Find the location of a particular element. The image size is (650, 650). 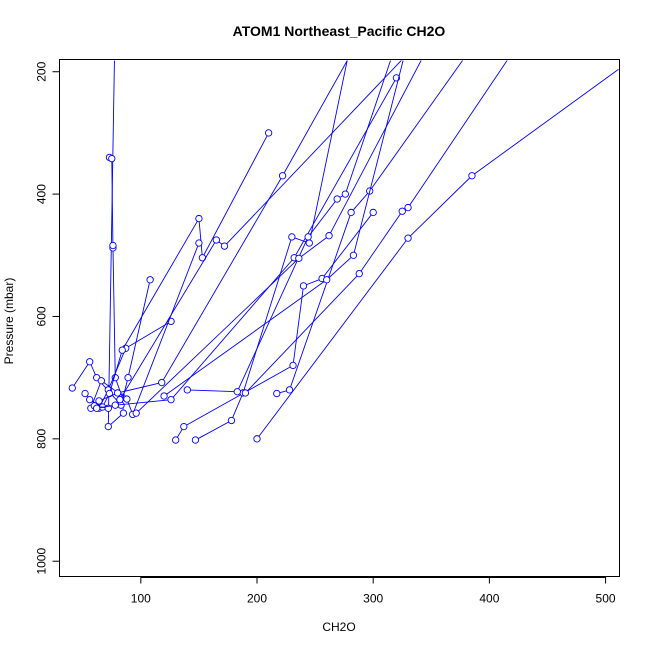

x-axis-label: CH2O is located at coordinates (338, 627).